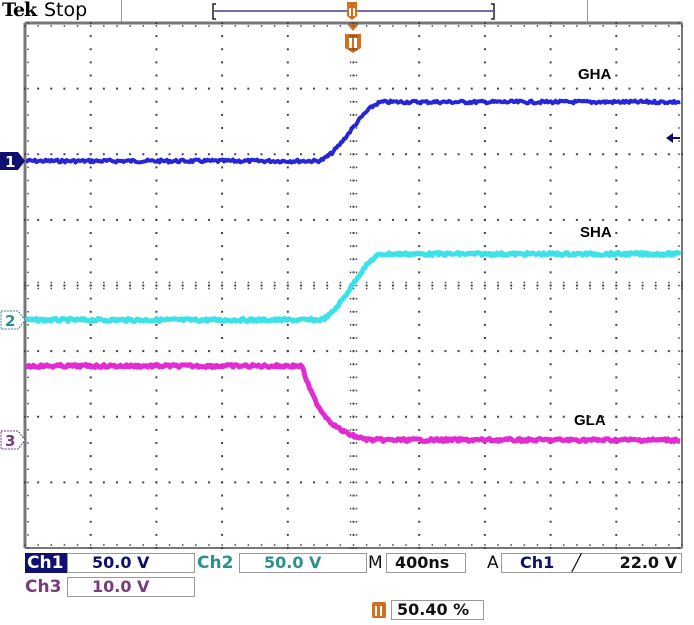 Image resolution: width=694 pixels, height=625 pixels. Describe the element at coordinates (352, 11) in the screenshot. I see `trigger-position-icon` at that location.